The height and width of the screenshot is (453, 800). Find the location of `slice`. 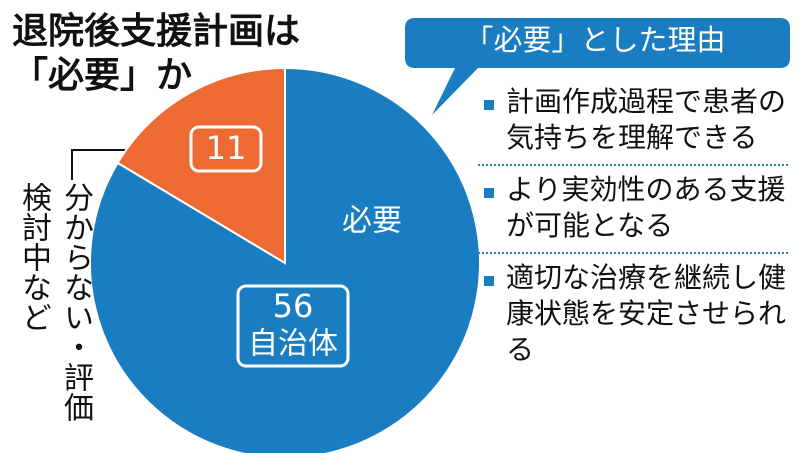

slice is located at coordinates (201, 165).